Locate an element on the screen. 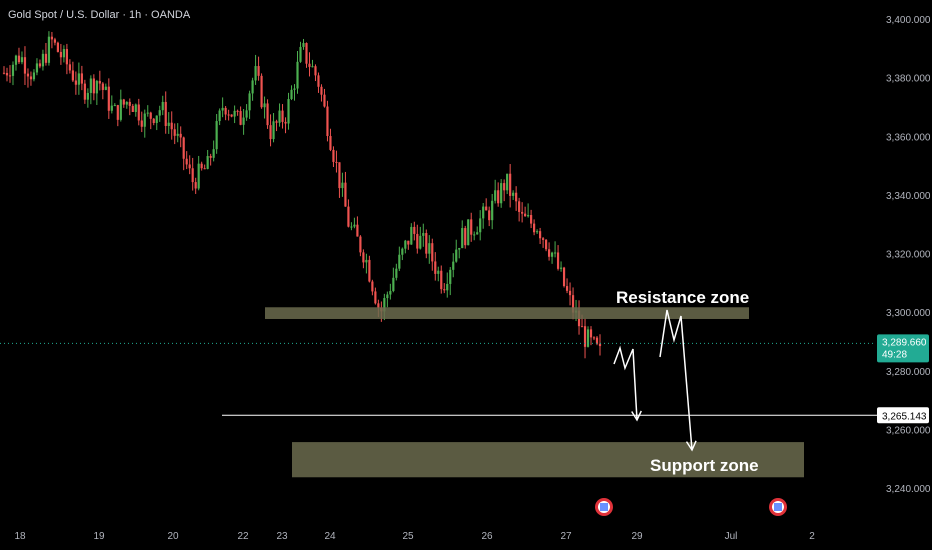 The image size is (932, 550). x-tick-label: 24 is located at coordinates (330, 536).